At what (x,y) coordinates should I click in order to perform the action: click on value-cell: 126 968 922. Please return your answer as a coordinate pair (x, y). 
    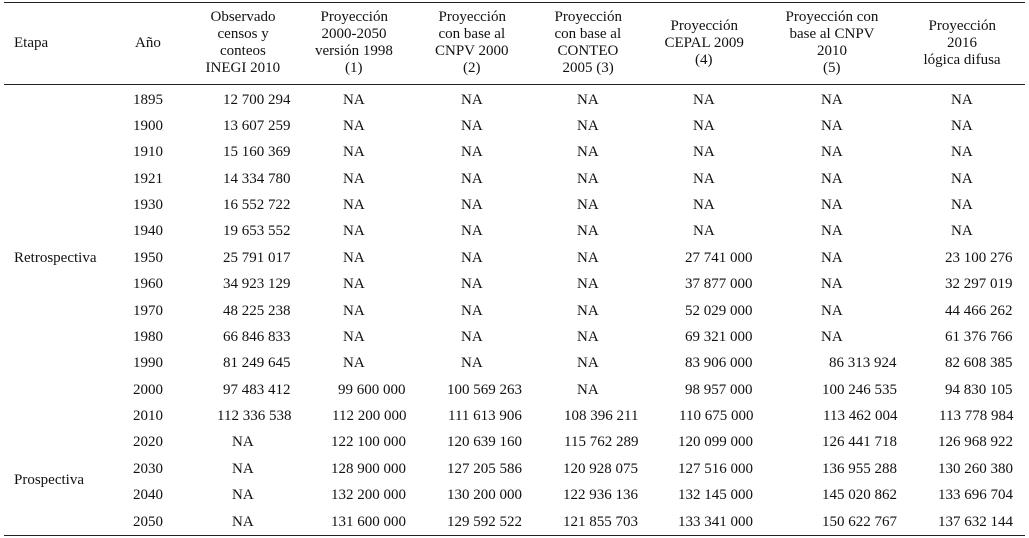
    Looking at the image, I should click on (975, 442).